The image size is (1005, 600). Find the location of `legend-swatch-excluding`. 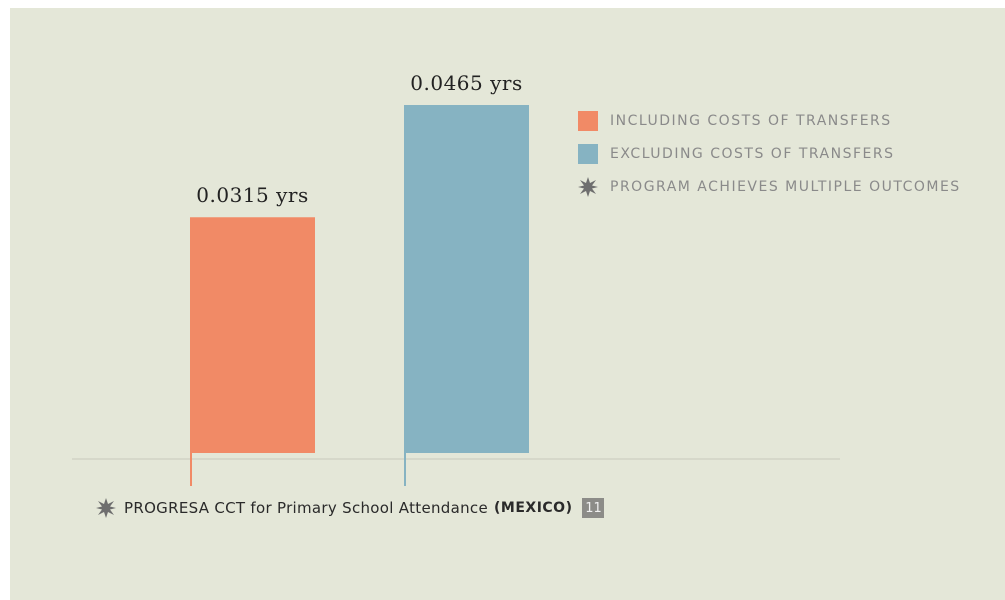

legend-swatch-excluding is located at coordinates (588, 153).